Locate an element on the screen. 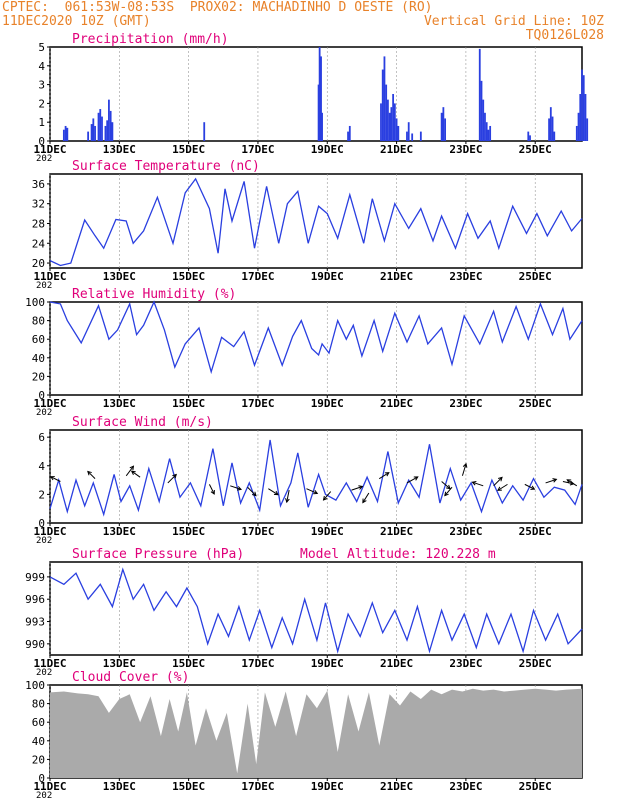 The height and width of the screenshot is (800, 618). y-tick-label: 990 is located at coordinates (35, 644).